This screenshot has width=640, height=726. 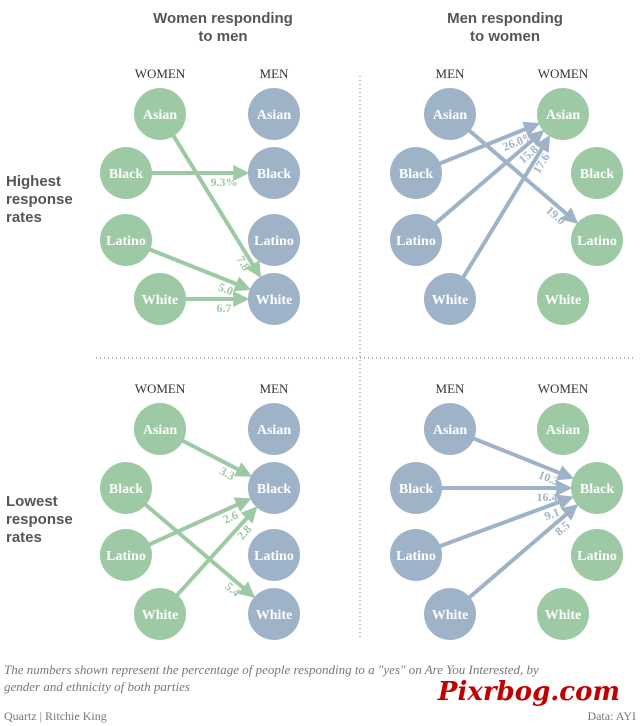 I want to click on arrow-top-right-latino-to-asian, so click(x=488, y=179).